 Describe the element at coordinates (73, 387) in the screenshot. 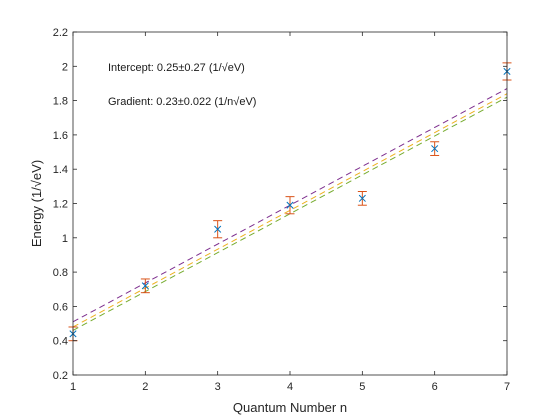

I see `x-tick-label: 1` at that location.